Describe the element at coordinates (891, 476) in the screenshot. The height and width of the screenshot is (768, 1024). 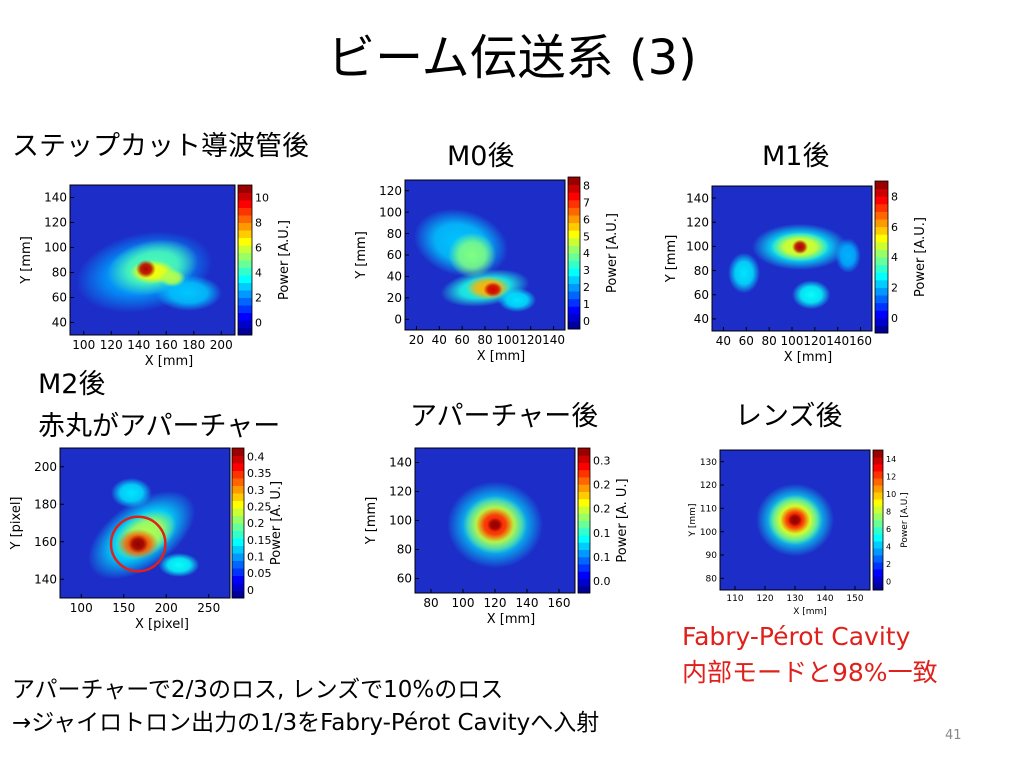
I see `colorbar-tick-label: 12` at that location.